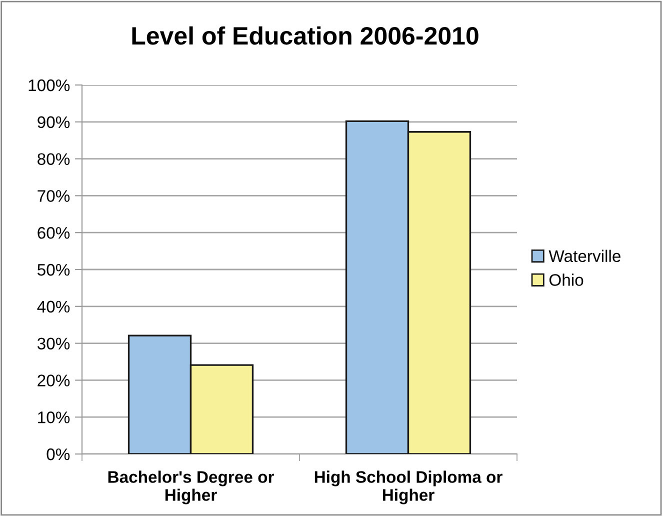 Image resolution: width=663 pixels, height=516 pixels. Describe the element at coordinates (58, 454) in the screenshot. I see `y-tick-label: 0%` at that location.